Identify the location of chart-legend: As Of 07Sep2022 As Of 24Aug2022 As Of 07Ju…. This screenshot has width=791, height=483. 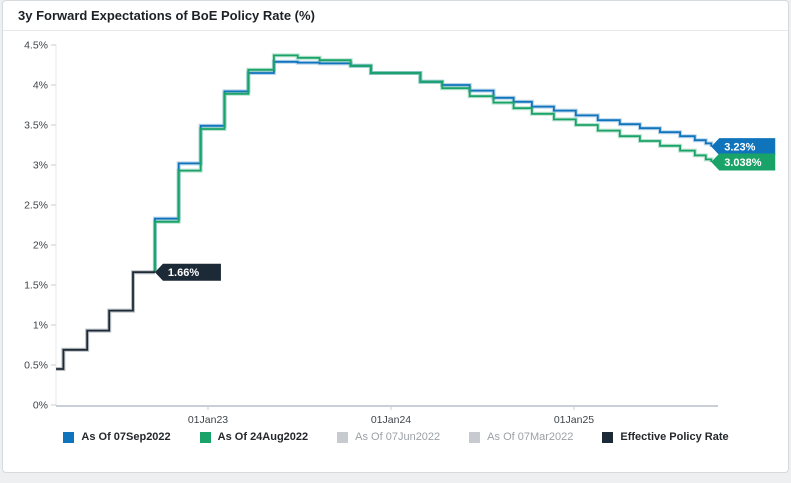
(395, 437).